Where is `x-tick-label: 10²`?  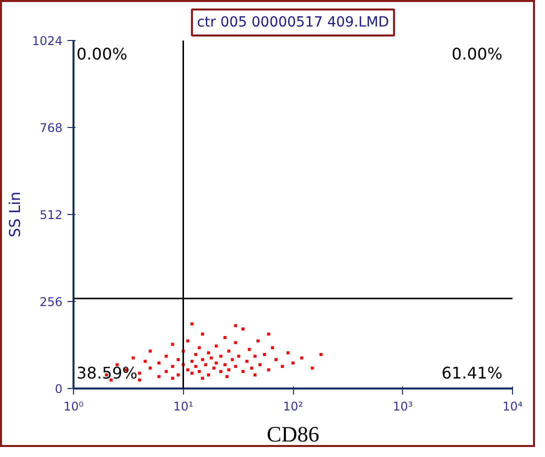
x-tick-label: 10² is located at coordinates (293, 407).